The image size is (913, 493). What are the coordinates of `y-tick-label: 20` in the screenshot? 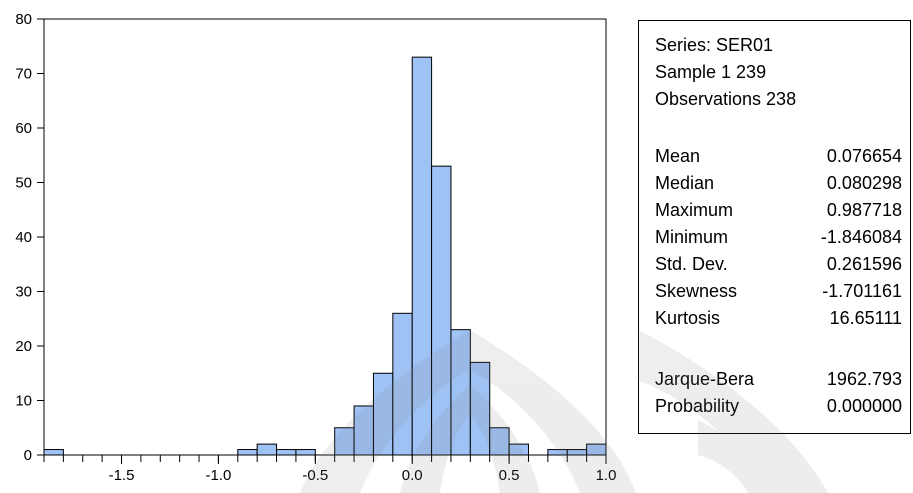 It's located at (23, 346).